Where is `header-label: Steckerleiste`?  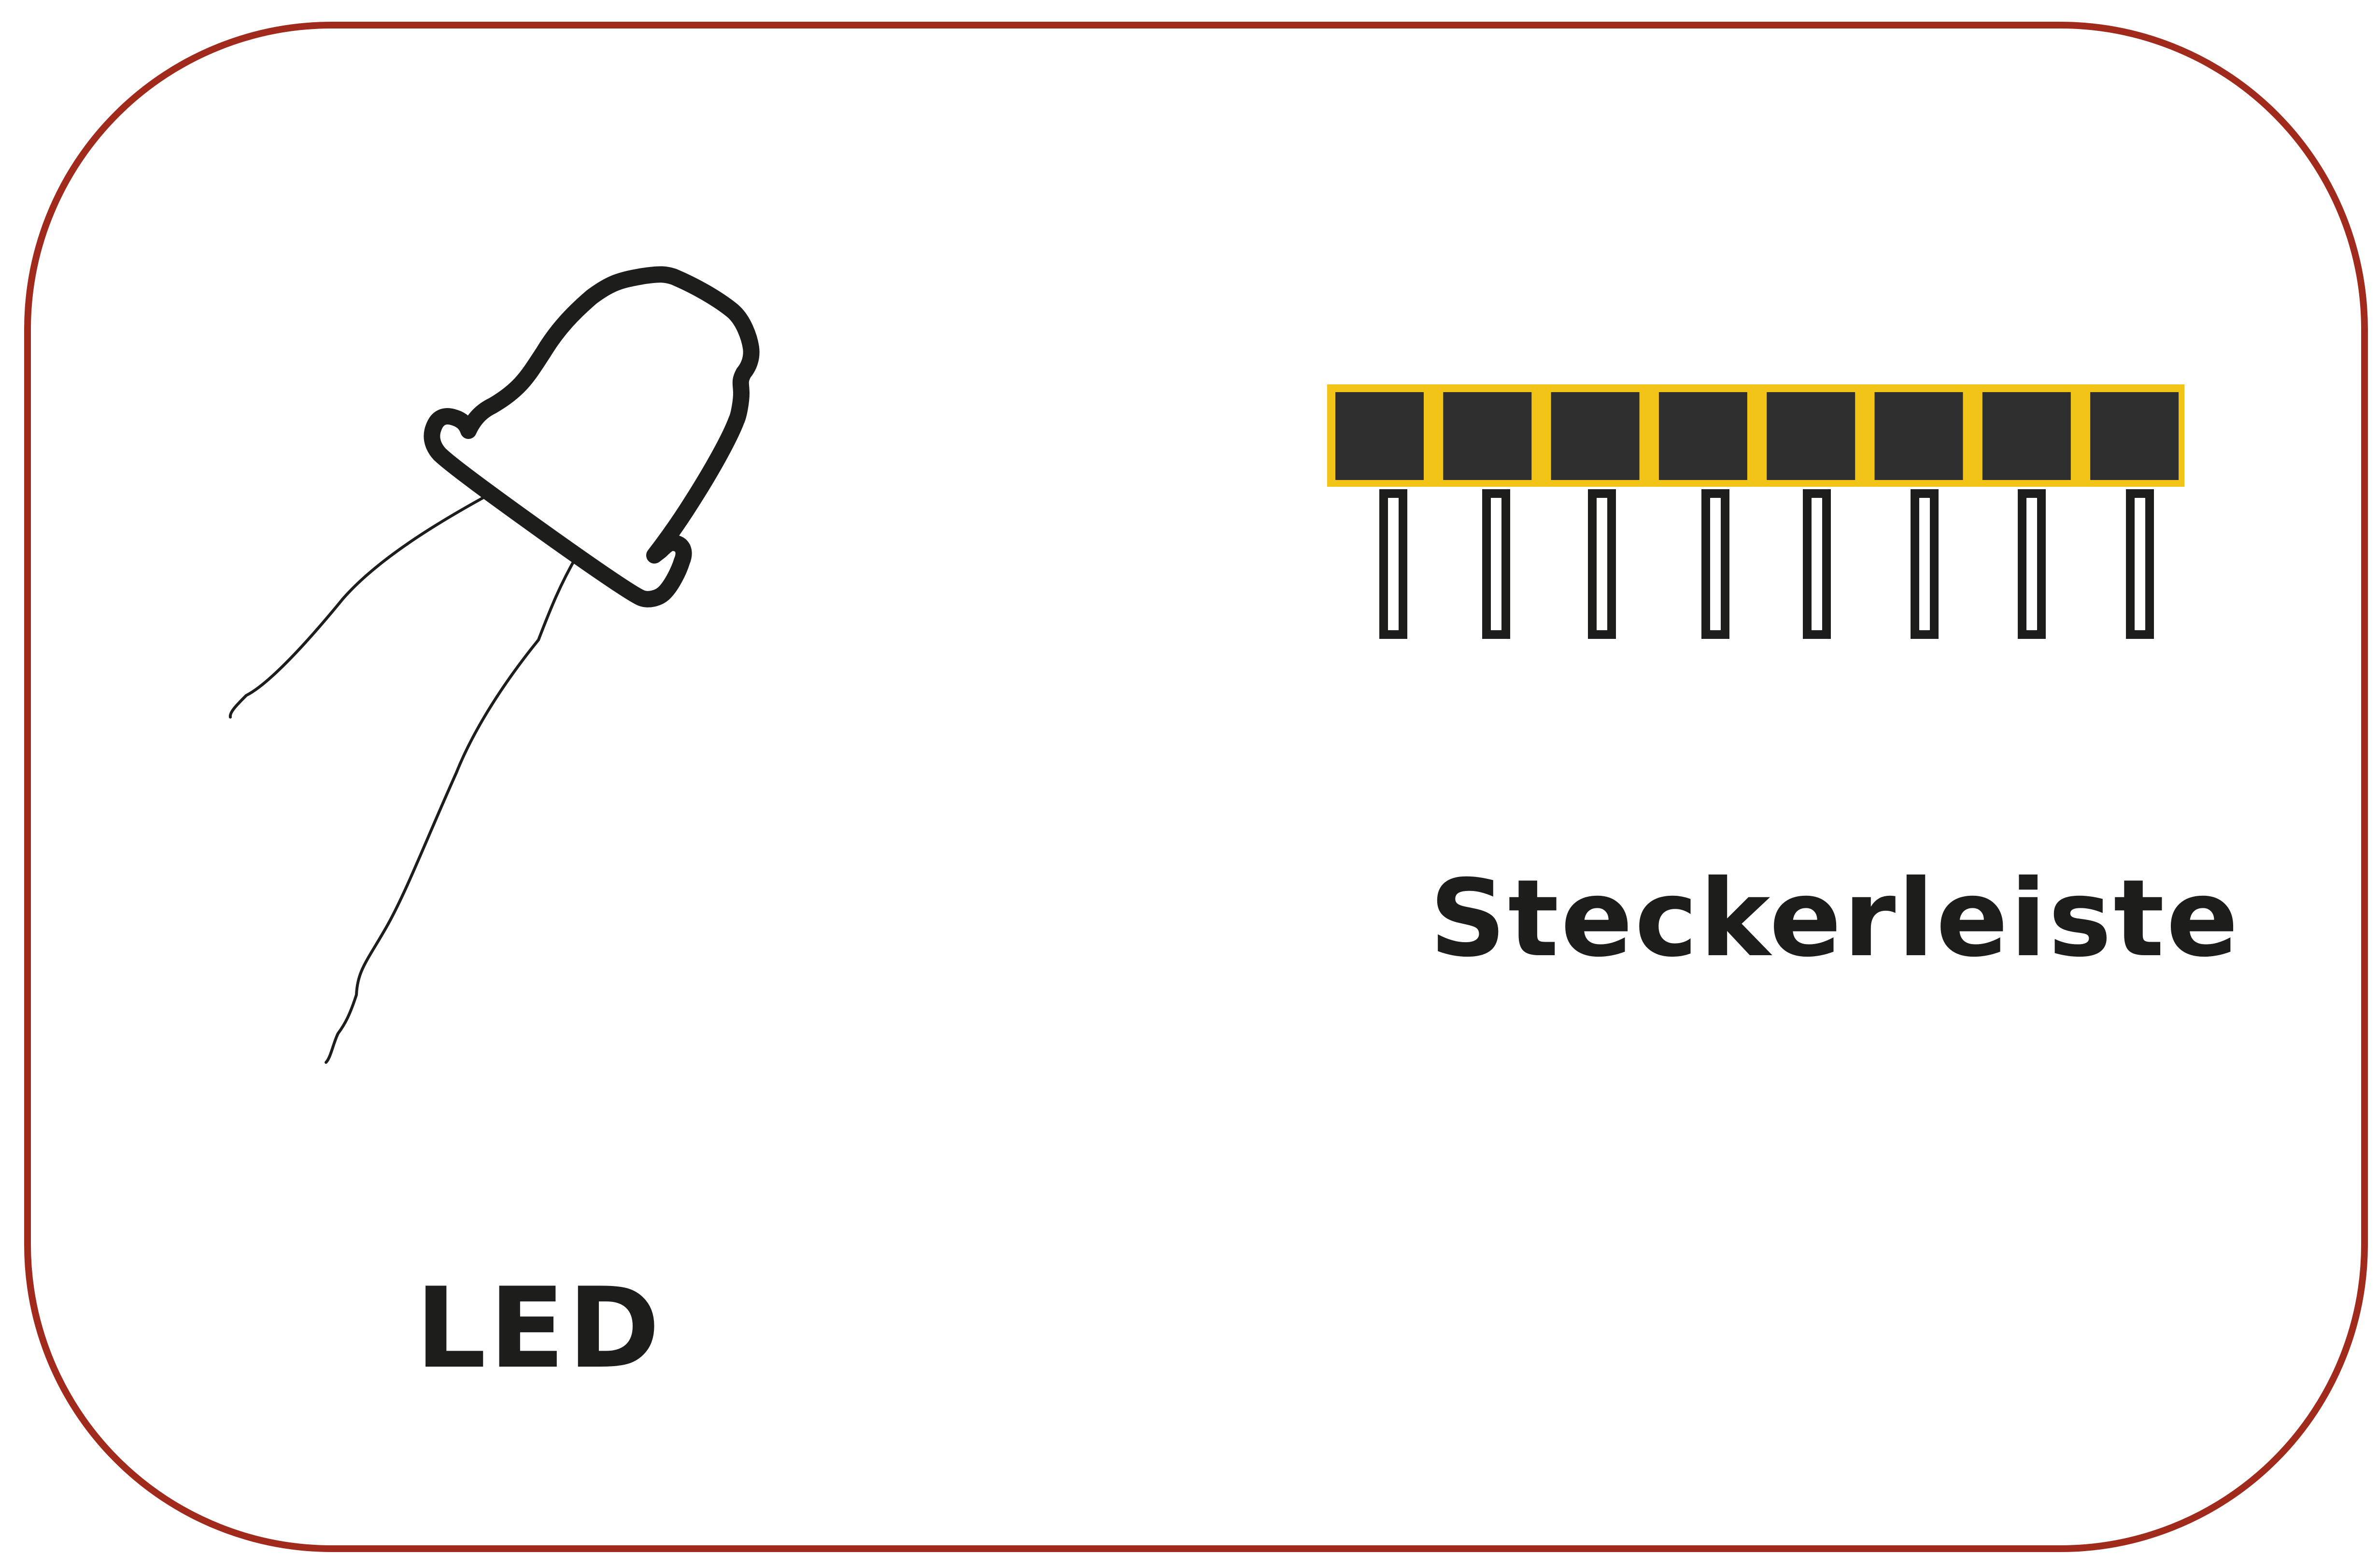
header-label: Steckerleiste is located at coordinates (1835, 918).